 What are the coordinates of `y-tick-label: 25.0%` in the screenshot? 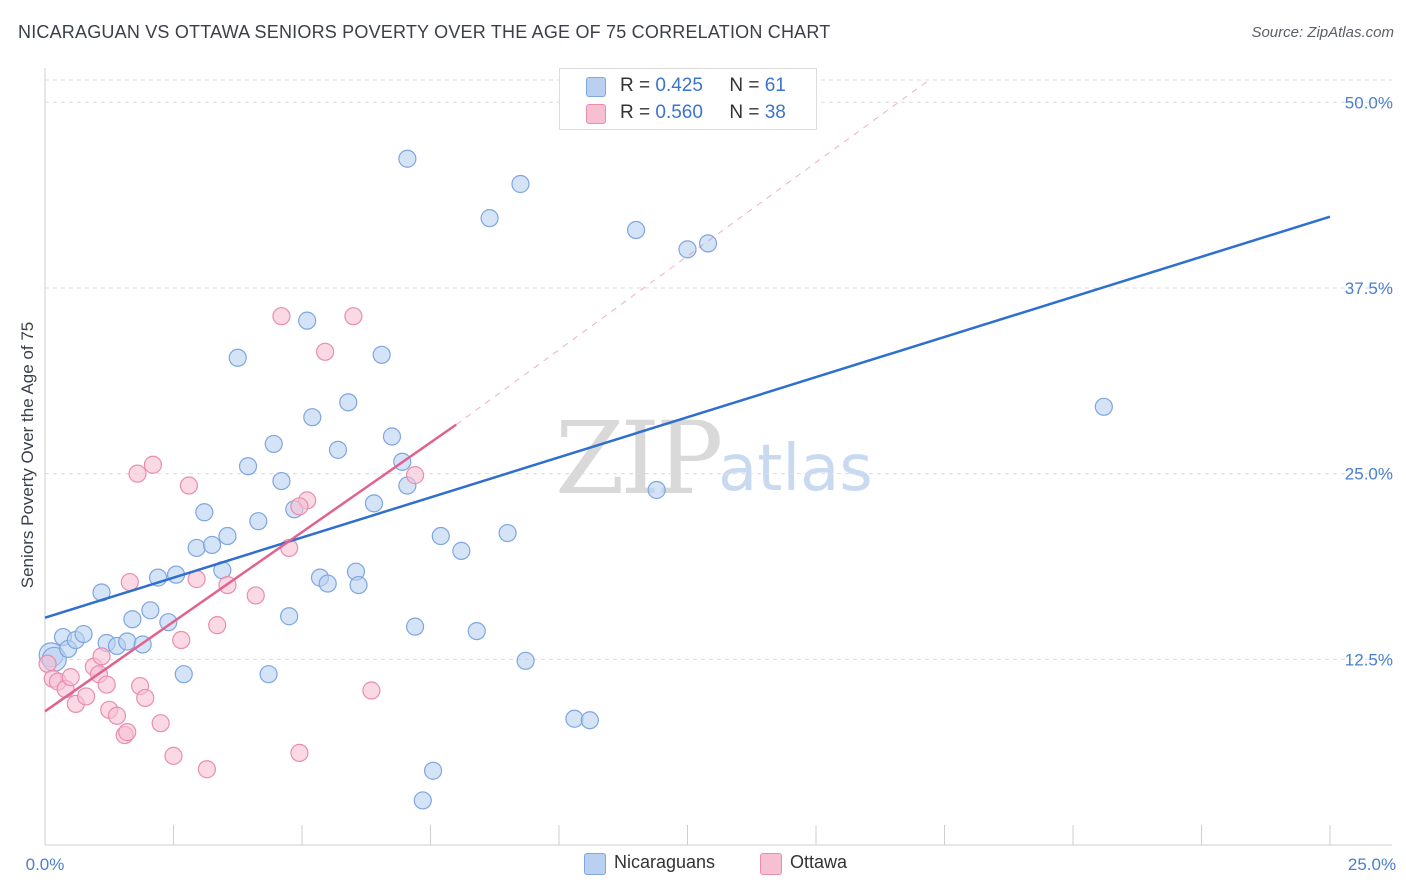 It's located at (1369, 474).